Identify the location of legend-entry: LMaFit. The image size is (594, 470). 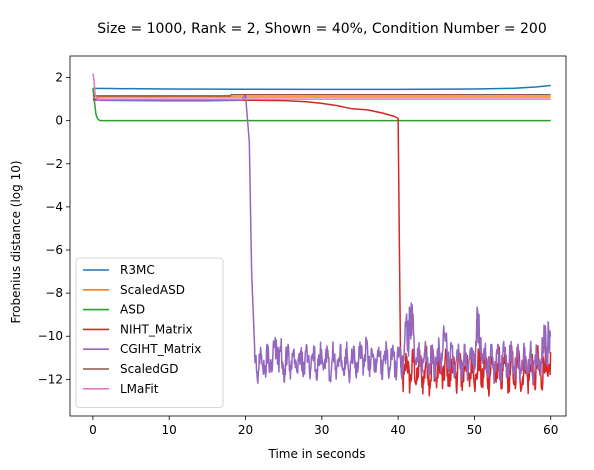
(139, 389).